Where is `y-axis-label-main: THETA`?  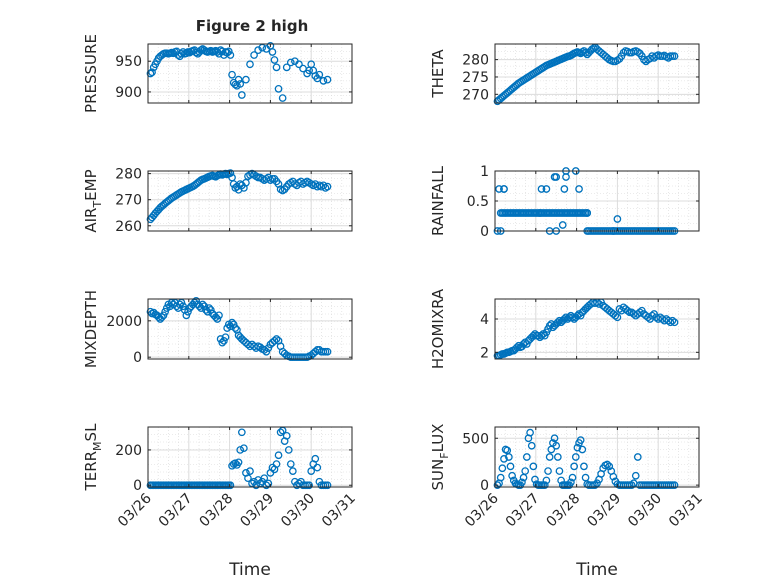 y-axis-label-main: THETA is located at coordinates (438, 74).